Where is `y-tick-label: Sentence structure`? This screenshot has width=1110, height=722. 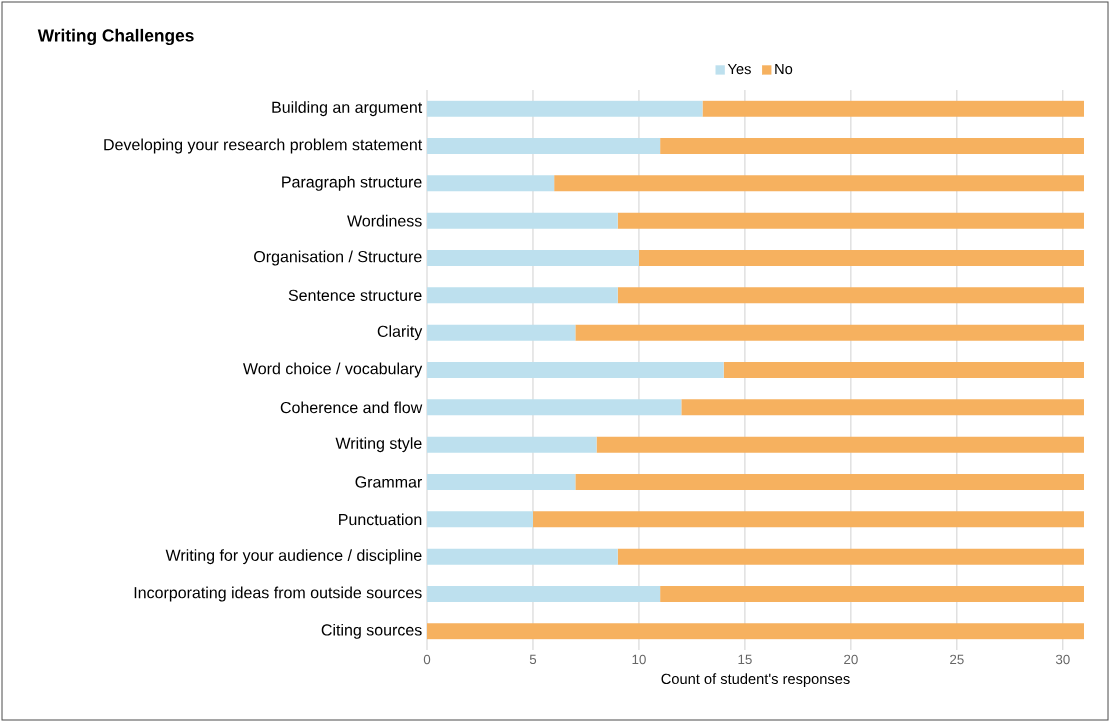
y-tick-label: Sentence structure is located at coordinates (355, 295).